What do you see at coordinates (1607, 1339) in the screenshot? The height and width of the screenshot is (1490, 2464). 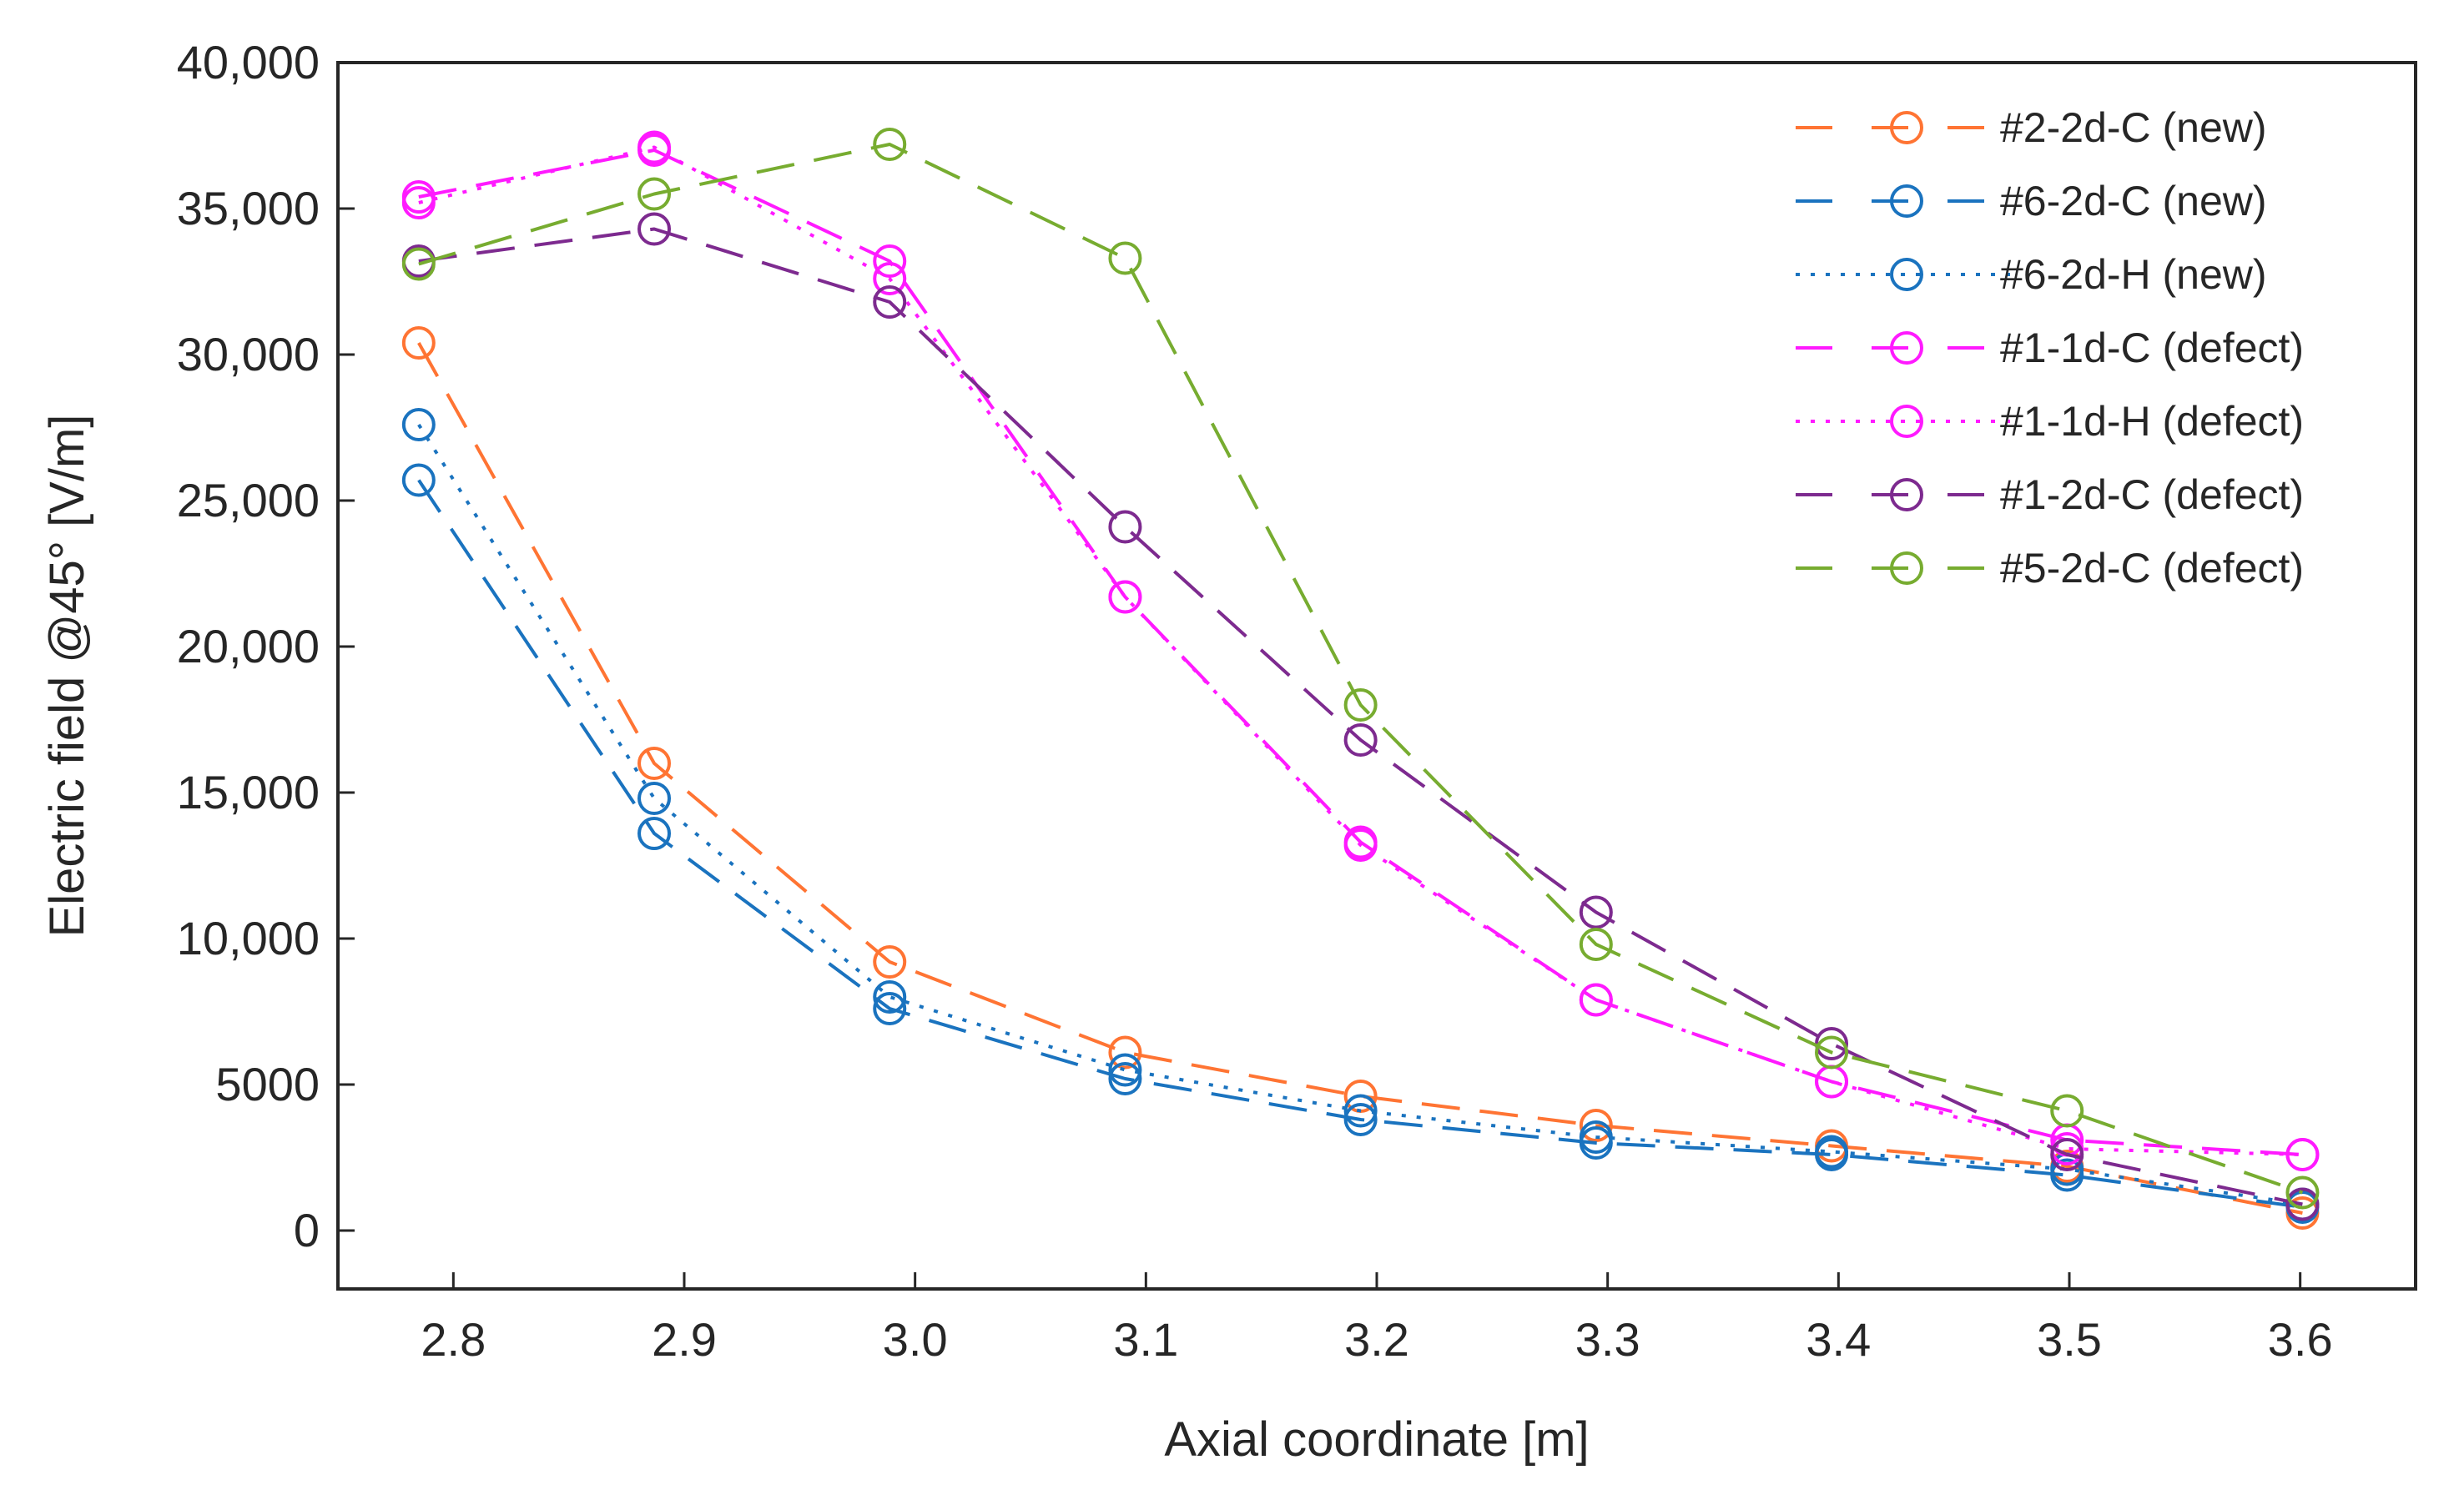 I see `x-tick-label: 3.3` at bounding box center [1607, 1339].